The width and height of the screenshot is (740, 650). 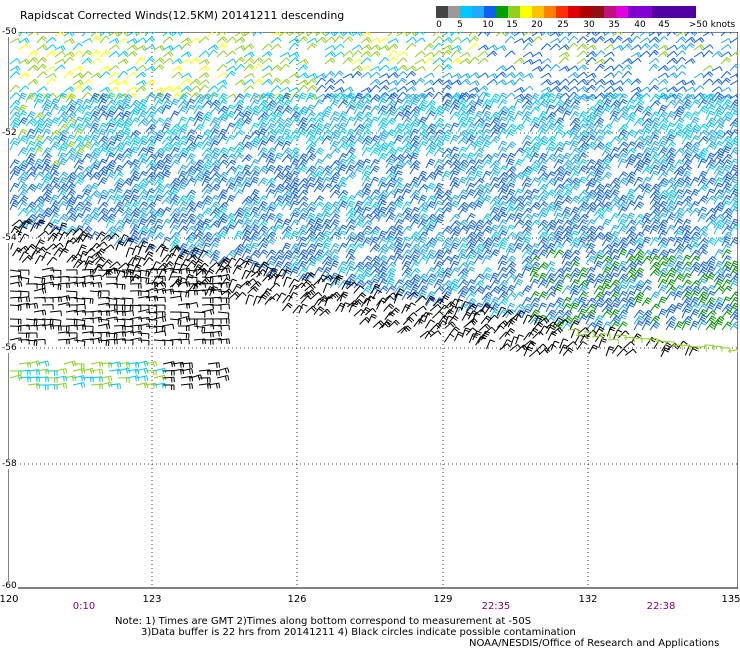 I want to click on lat-label--52: -52, so click(x=9, y=133).